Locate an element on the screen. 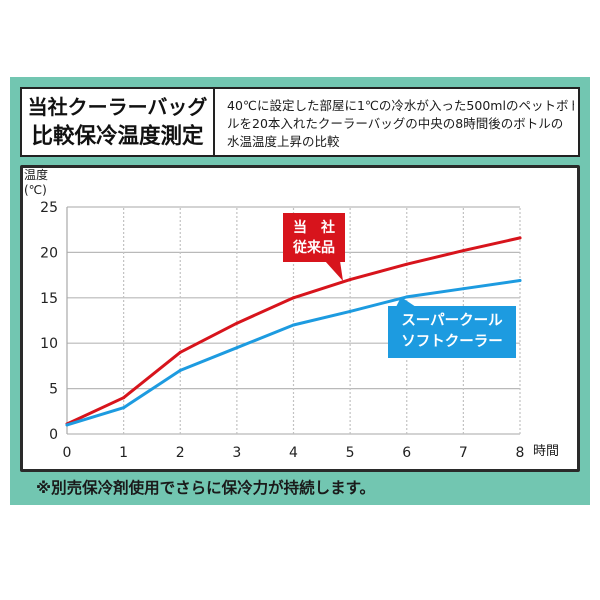 The width and height of the screenshot is (600, 600). x-tick-label: 0 is located at coordinates (67, 453).